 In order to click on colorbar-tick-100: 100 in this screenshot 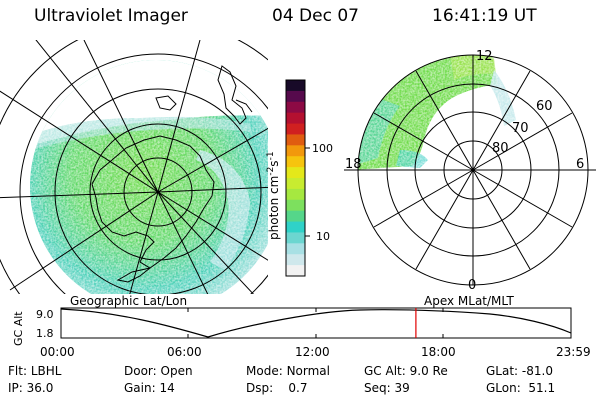, I will do `click(322, 148)`.